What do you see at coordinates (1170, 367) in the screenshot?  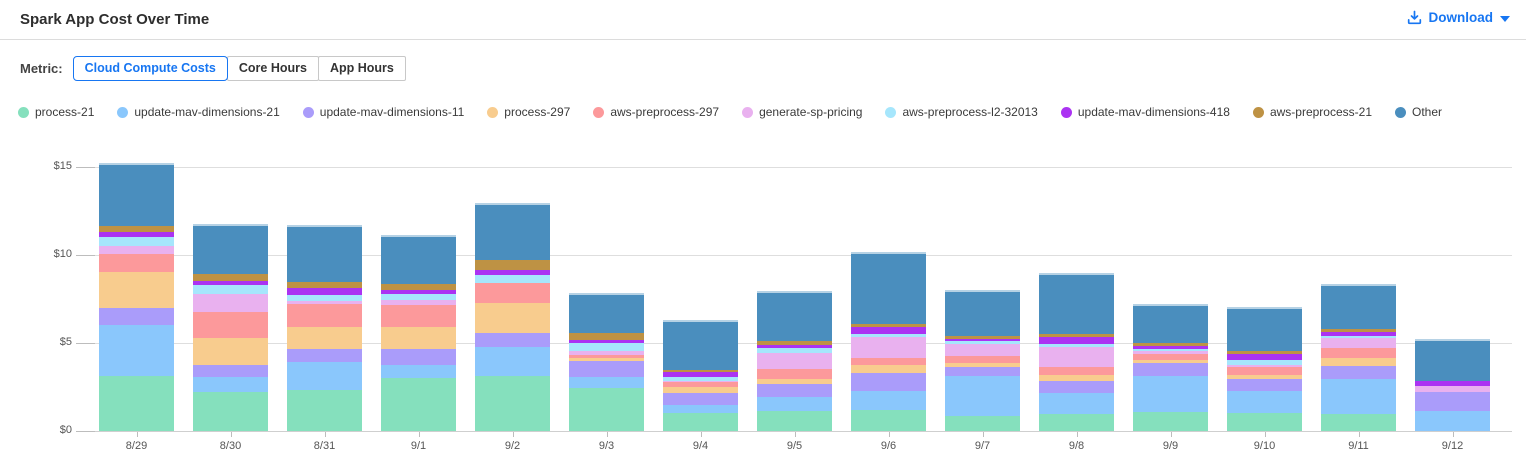 I see `bar-9/9` at bounding box center [1170, 367].